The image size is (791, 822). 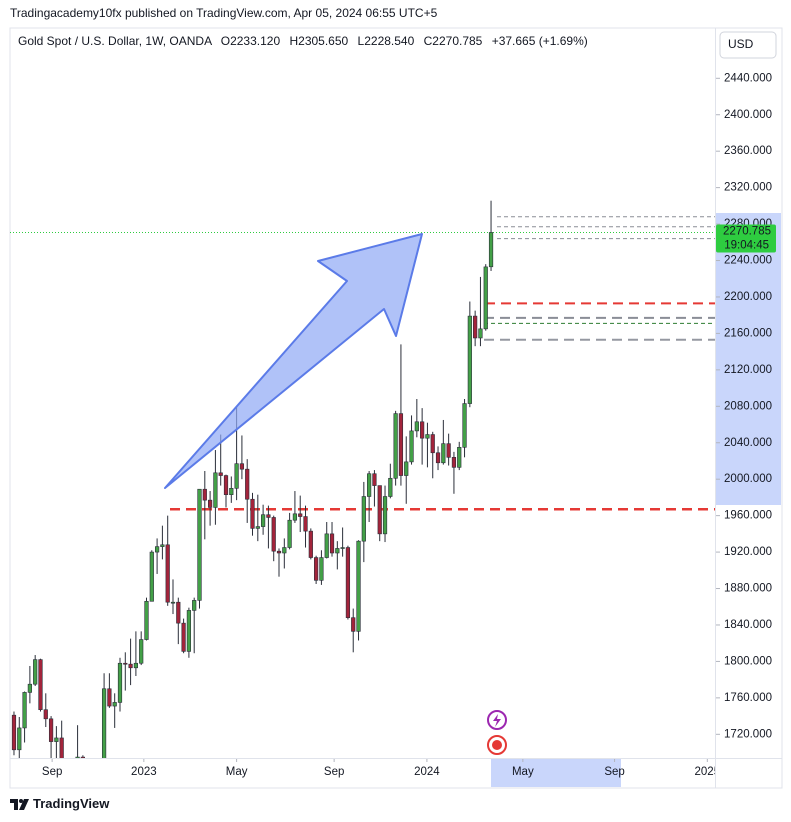 What do you see at coordinates (318, 41) in the screenshot?
I see `ohlc-high: H2305.650` at bounding box center [318, 41].